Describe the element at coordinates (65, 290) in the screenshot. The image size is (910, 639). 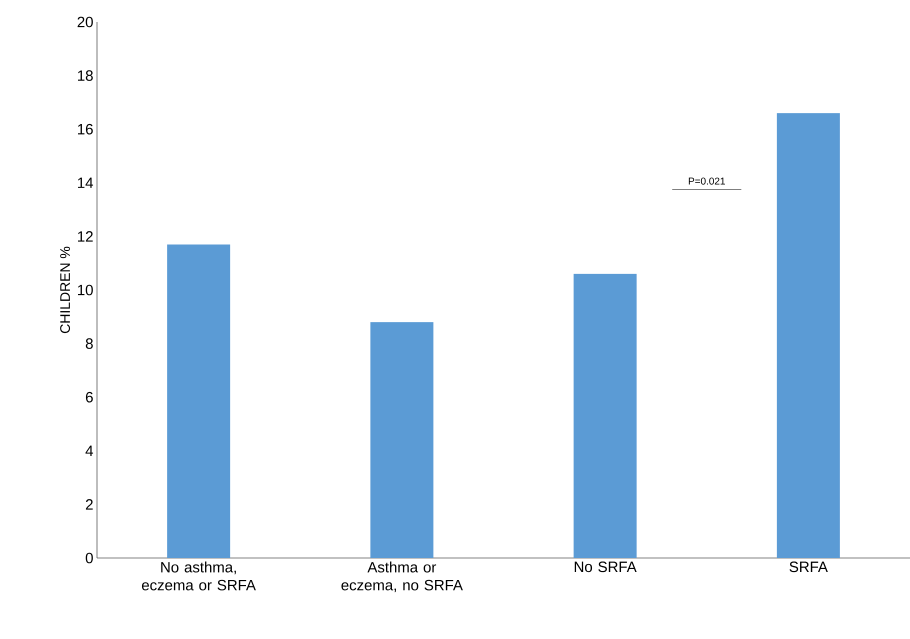
I see `y-axis-title: CHILDREN %` at that location.